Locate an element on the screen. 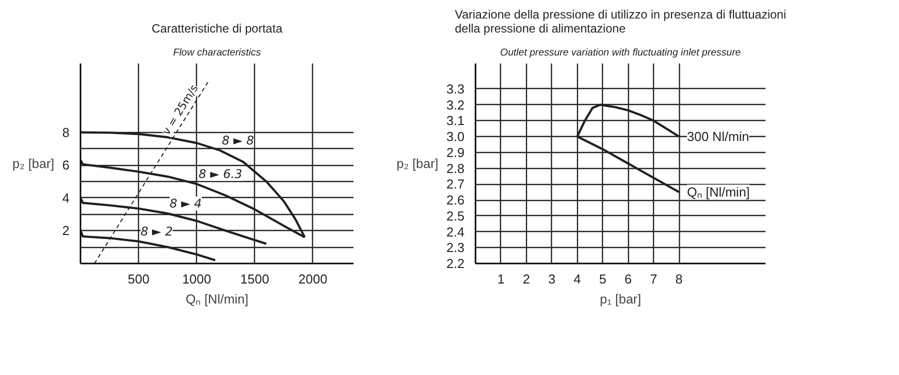 The width and height of the screenshot is (899, 375). y-tick-label: 2.4 is located at coordinates (455, 232).